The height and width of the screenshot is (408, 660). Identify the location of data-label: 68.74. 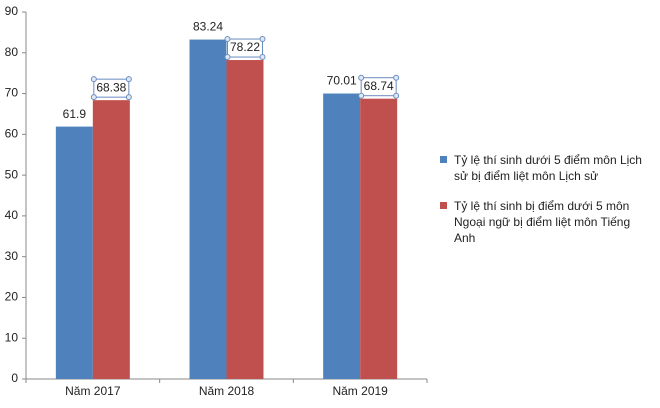
(379, 86).